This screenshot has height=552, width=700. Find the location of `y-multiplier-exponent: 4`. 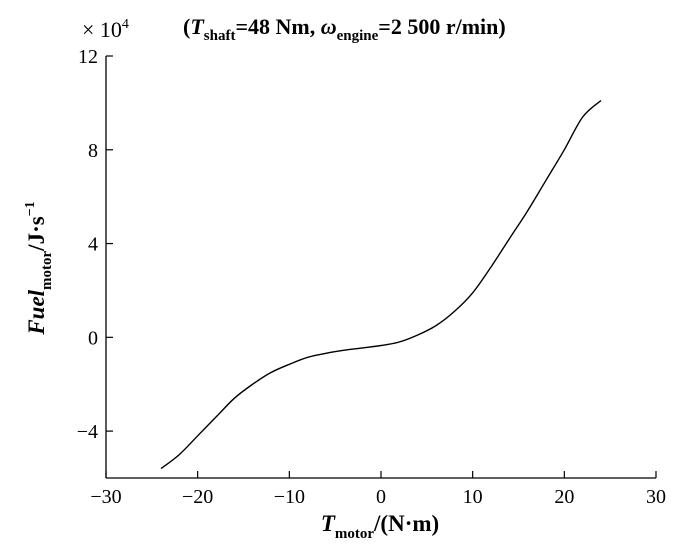

y-multiplier-exponent: 4 is located at coordinates (125, 24).